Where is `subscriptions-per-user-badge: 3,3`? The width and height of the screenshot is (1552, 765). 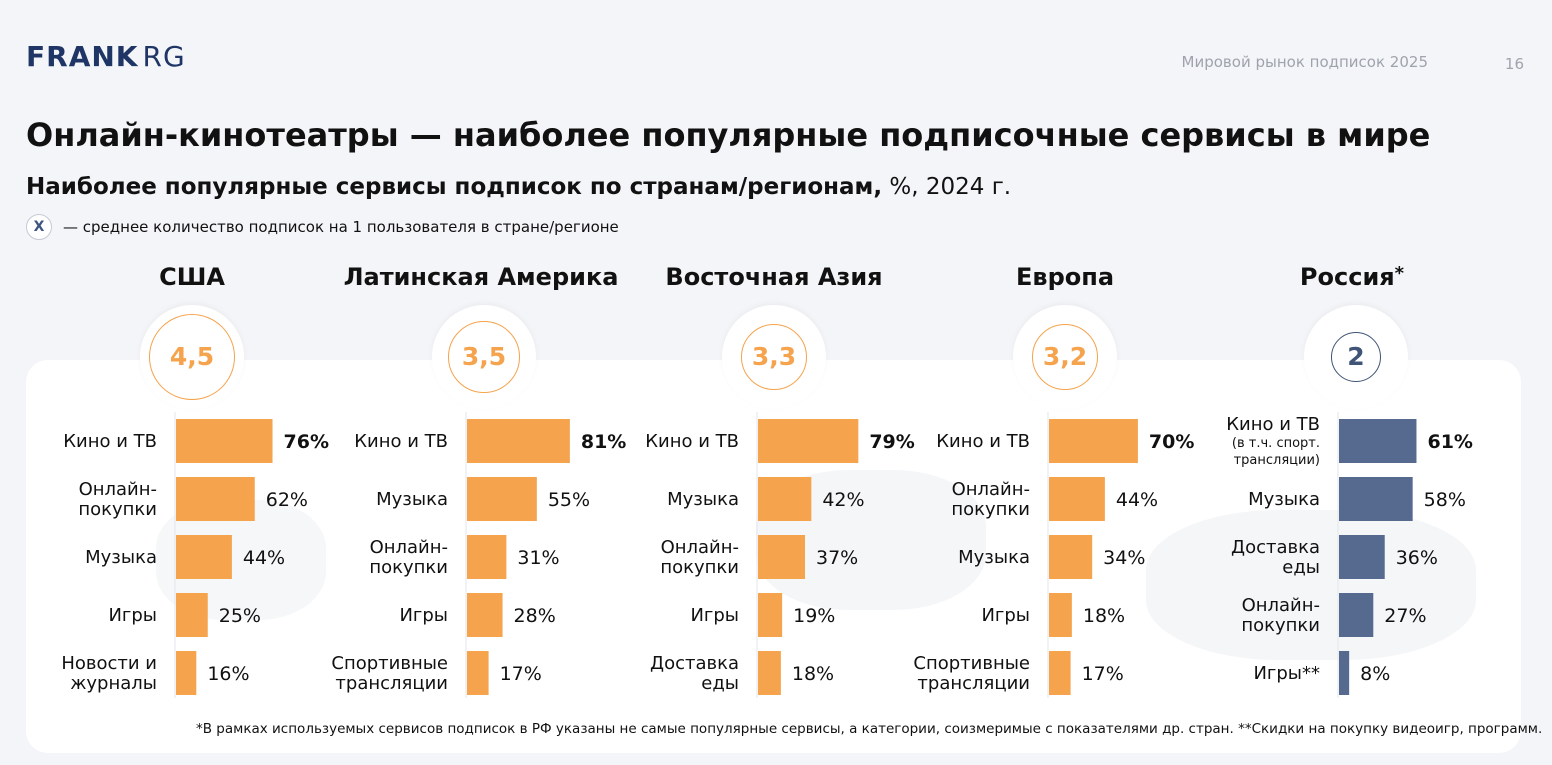
subscriptions-per-user-badge: 3,3 is located at coordinates (774, 357).